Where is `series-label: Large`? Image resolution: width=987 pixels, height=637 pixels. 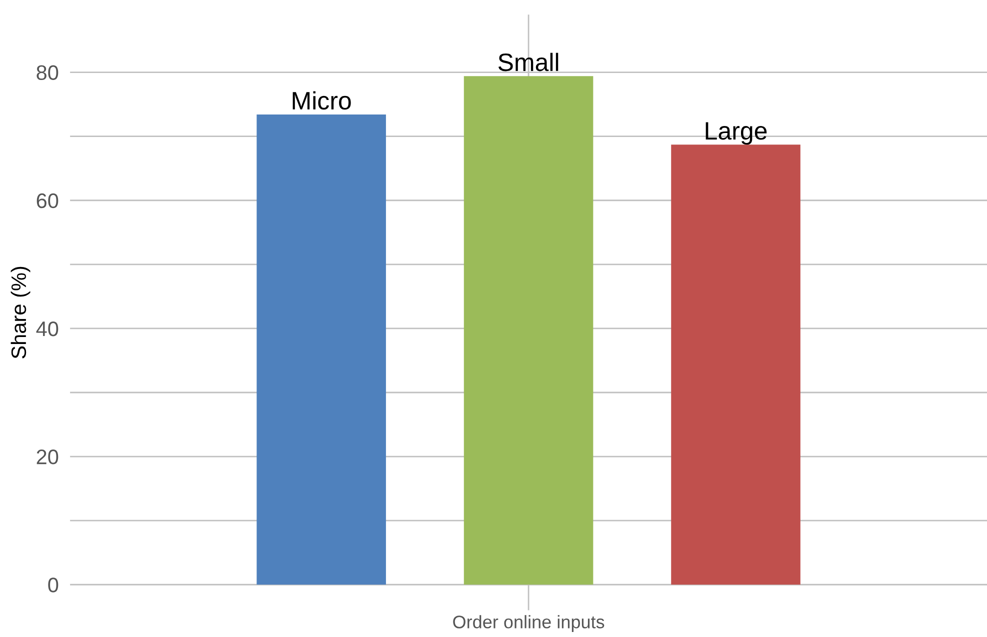
series-label: Large is located at coordinates (736, 133).